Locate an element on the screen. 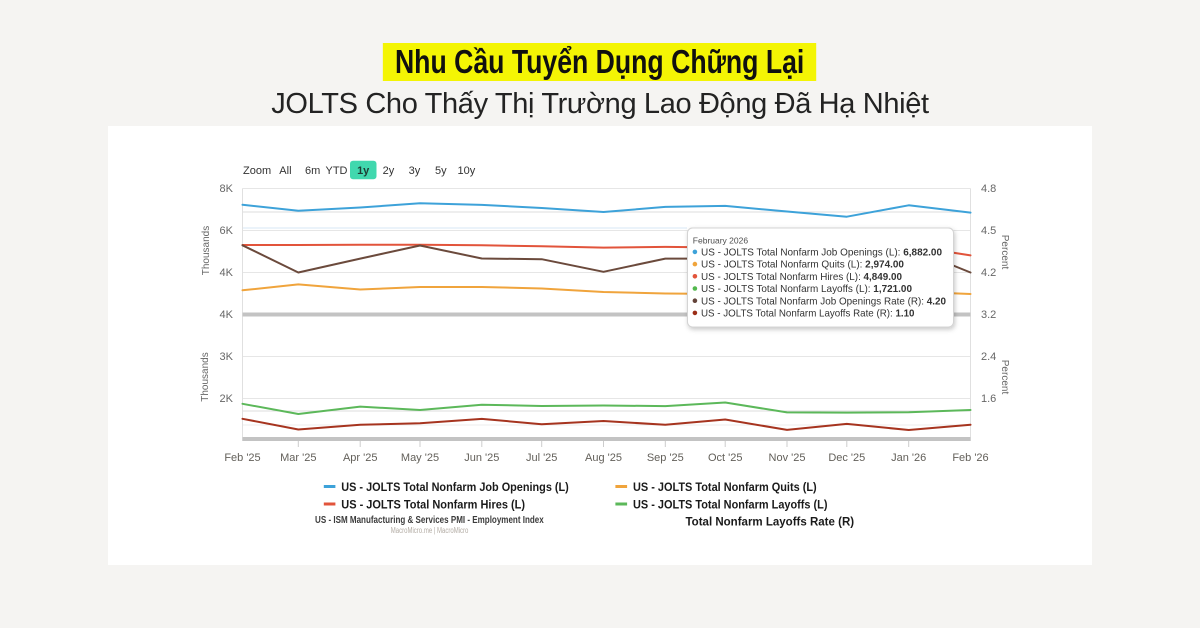  svg-text: 10y is located at coordinates (467, 171).